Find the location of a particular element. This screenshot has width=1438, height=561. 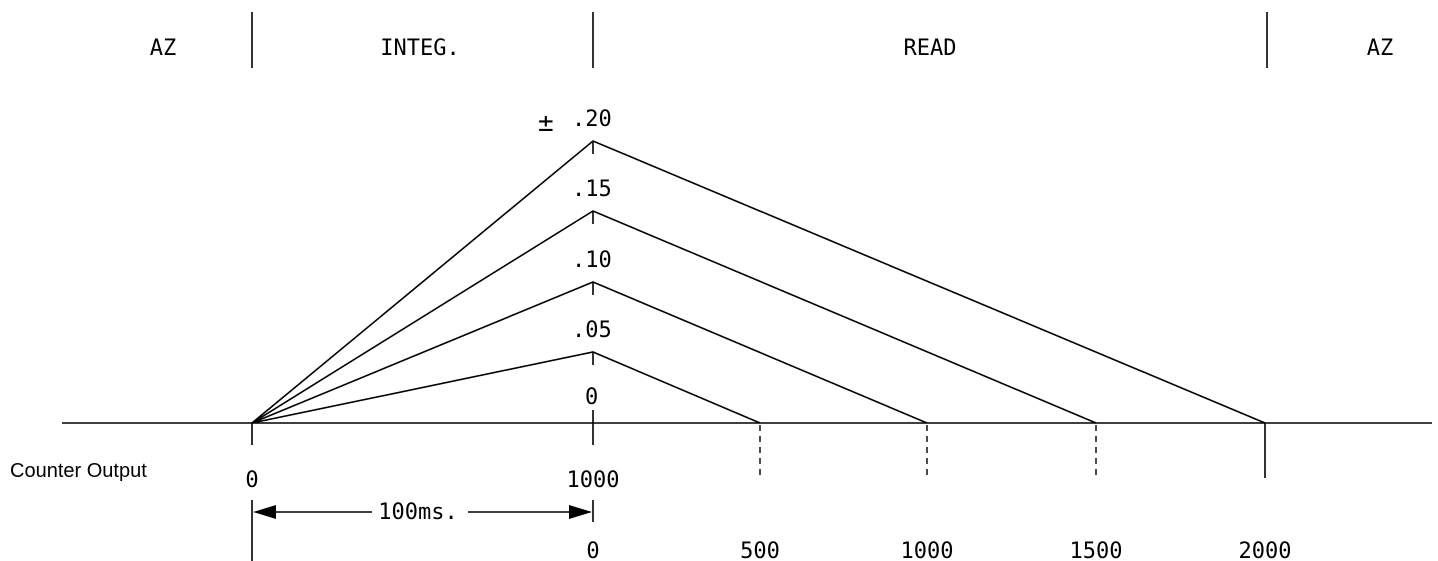

peak-labels: ± .20 .15 .10 .05 0 is located at coordinates (575, 258).